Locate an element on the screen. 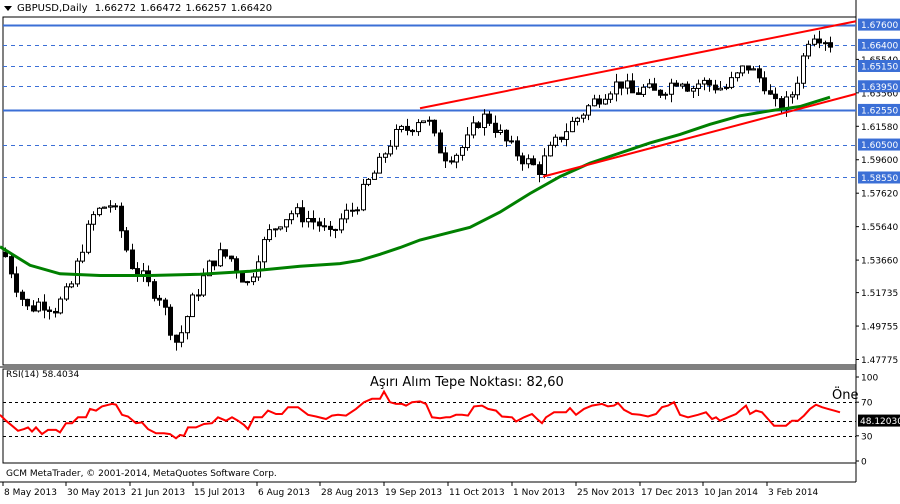  rsi-tick-label: 30 is located at coordinates (867, 437).